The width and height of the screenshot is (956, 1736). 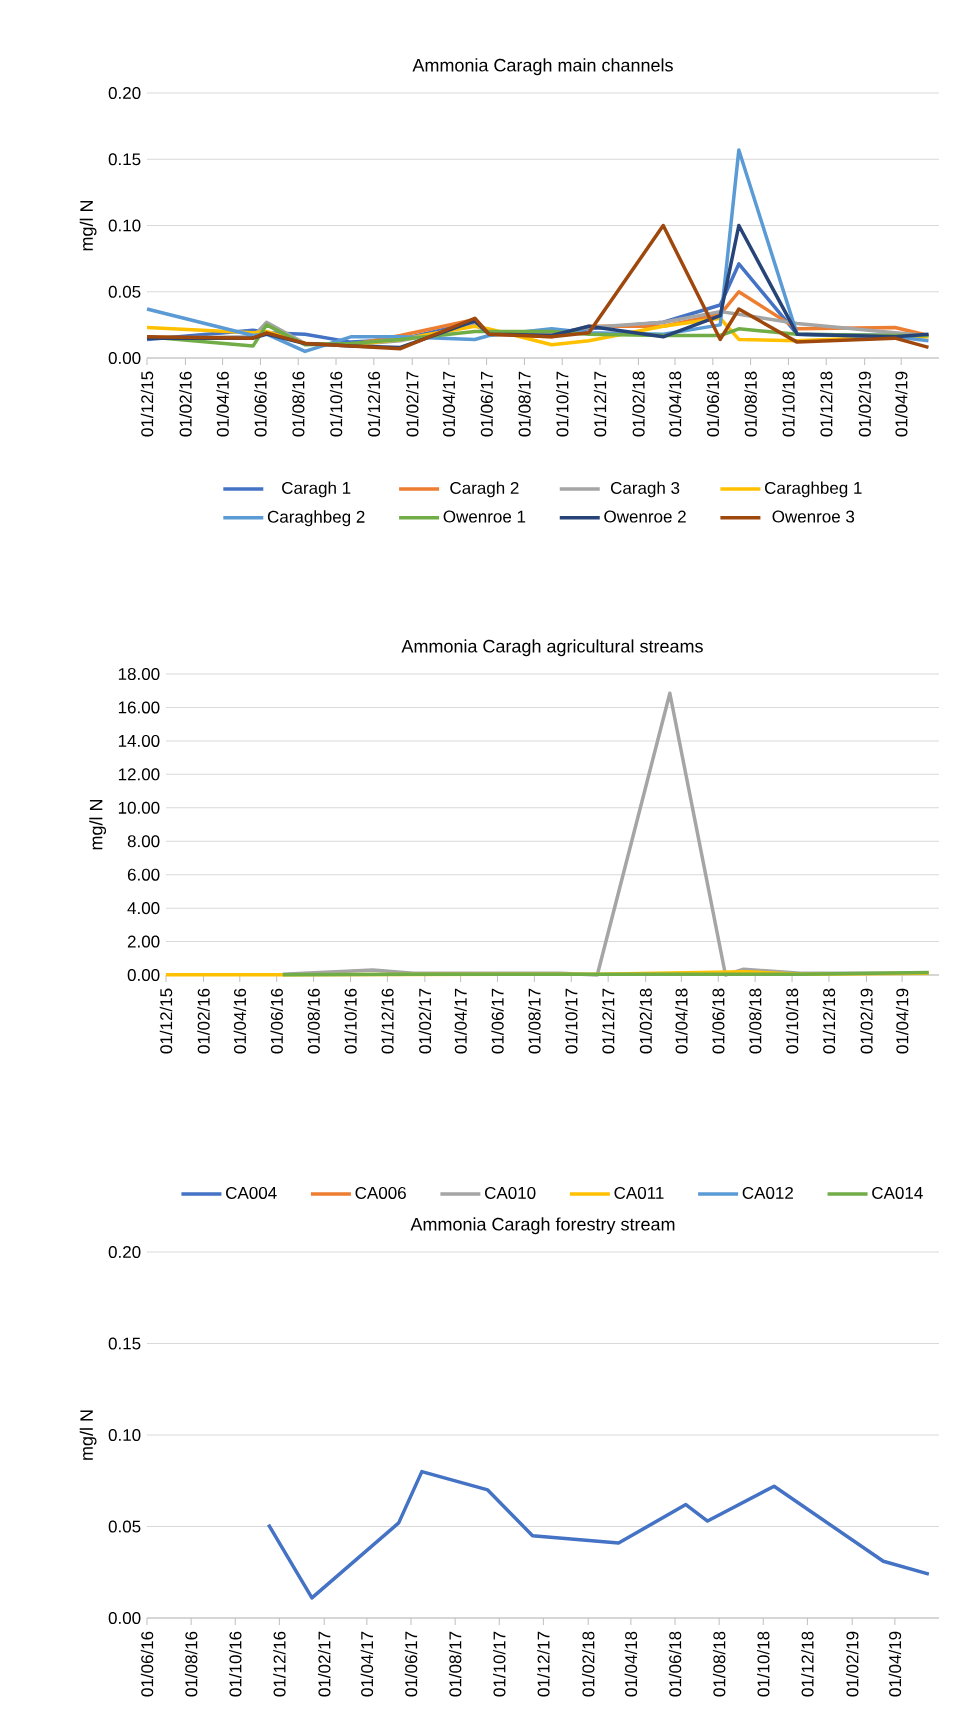 What do you see at coordinates (139, 707) in the screenshot?
I see `y-tick-label: 16.00` at bounding box center [139, 707].